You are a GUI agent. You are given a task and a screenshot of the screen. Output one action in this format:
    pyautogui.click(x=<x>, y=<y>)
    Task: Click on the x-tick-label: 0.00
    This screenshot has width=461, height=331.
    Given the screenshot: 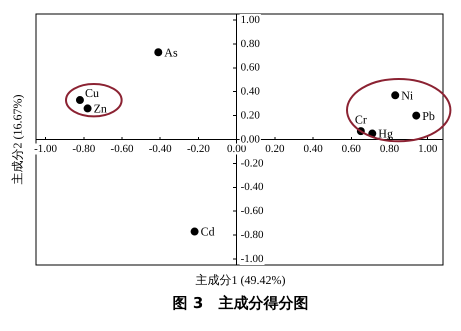 What is the action you would take?
    pyautogui.click(x=237, y=148)
    